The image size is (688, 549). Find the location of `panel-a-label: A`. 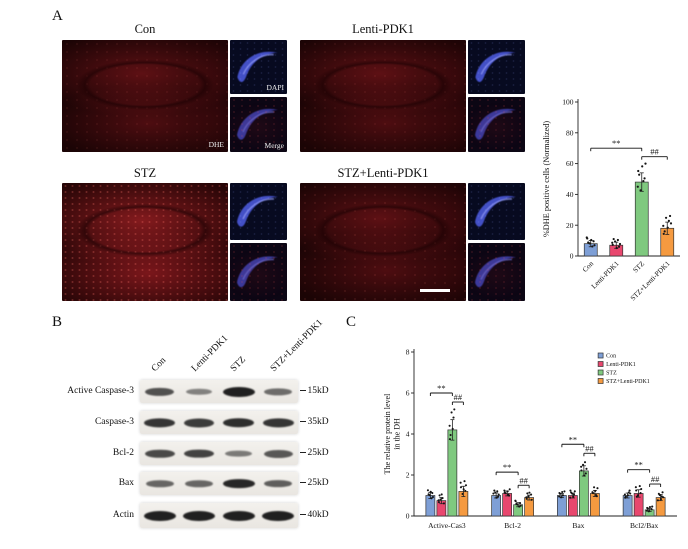

panel-a-label: A is located at coordinates (57, 16).